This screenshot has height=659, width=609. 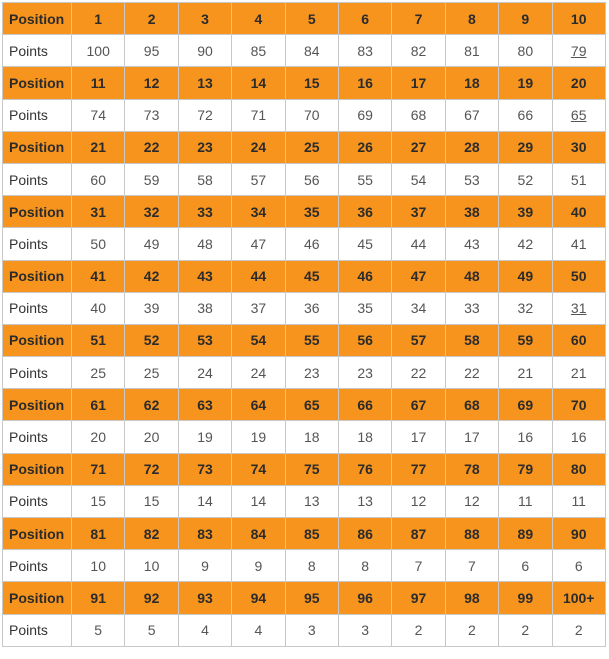 What do you see at coordinates (525, 533) in the screenshot?
I see `position-cell: 89` at bounding box center [525, 533].